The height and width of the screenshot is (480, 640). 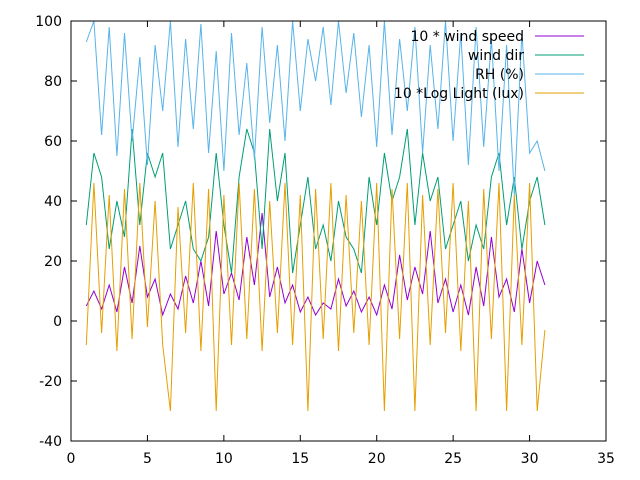 What do you see at coordinates (530, 459) in the screenshot?
I see `x-tick-label: 30` at bounding box center [530, 459].